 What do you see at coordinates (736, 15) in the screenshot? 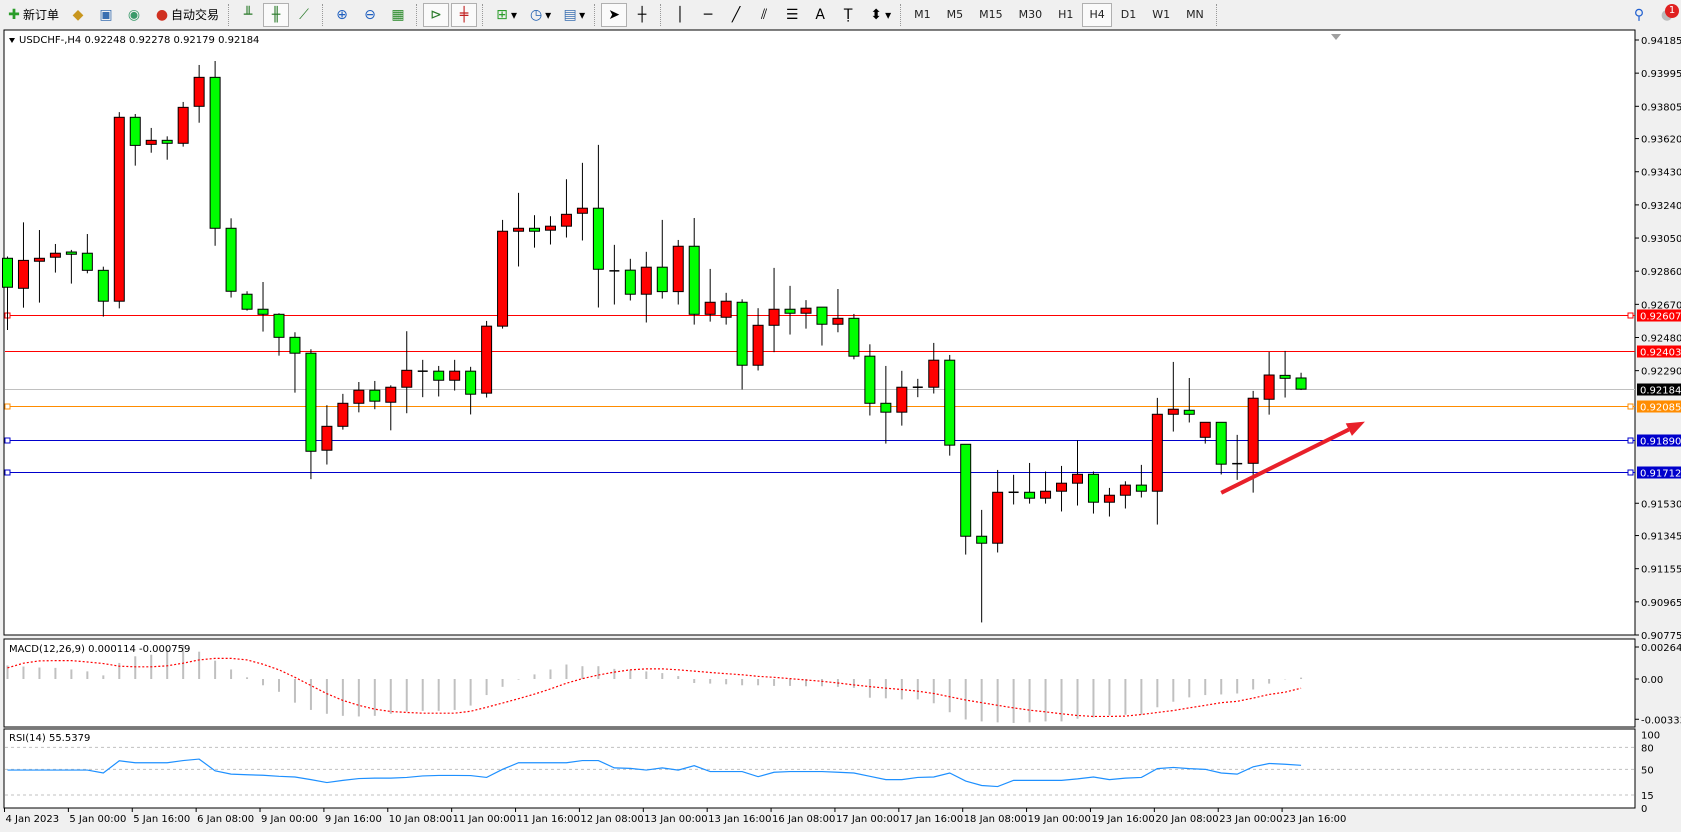
I see `trendline-button: ╱` at bounding box center [736, 15].